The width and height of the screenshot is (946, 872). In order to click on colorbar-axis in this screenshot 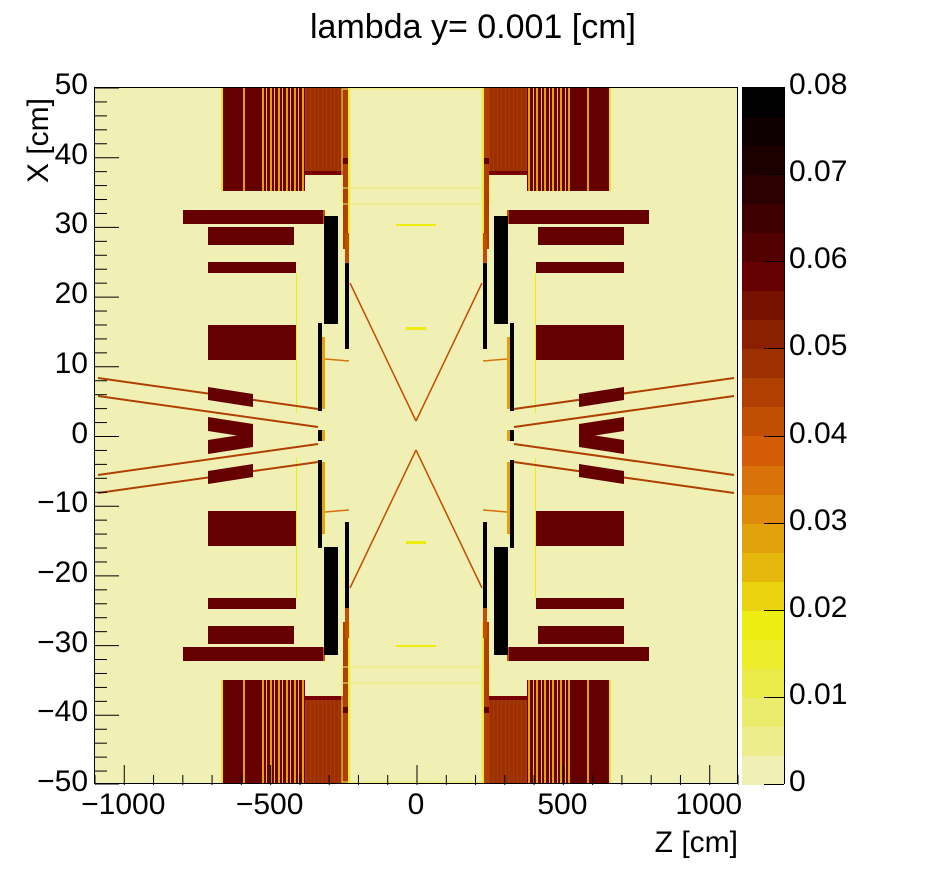, I will do `click(784, 435)`.